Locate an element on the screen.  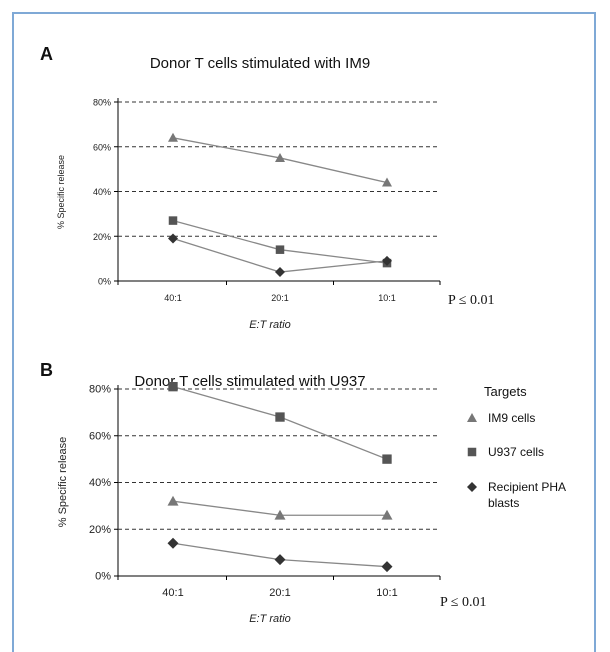
panel-label-b: B is located at coordinates (46, 370).